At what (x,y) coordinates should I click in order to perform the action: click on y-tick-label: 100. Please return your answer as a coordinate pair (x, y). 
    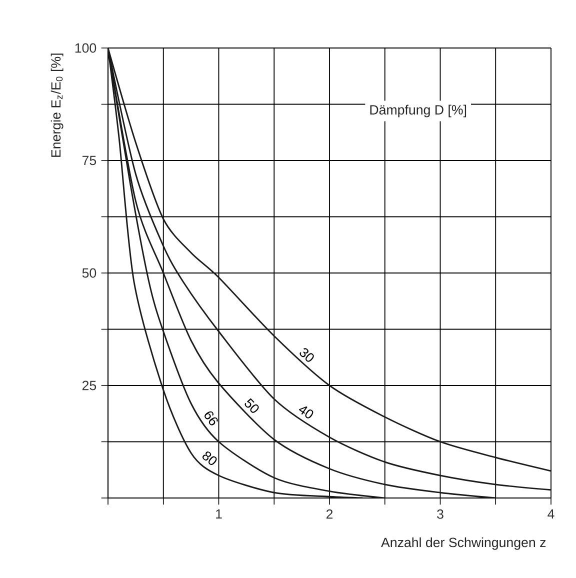
    Looking at the image, I should click on (85, 48).